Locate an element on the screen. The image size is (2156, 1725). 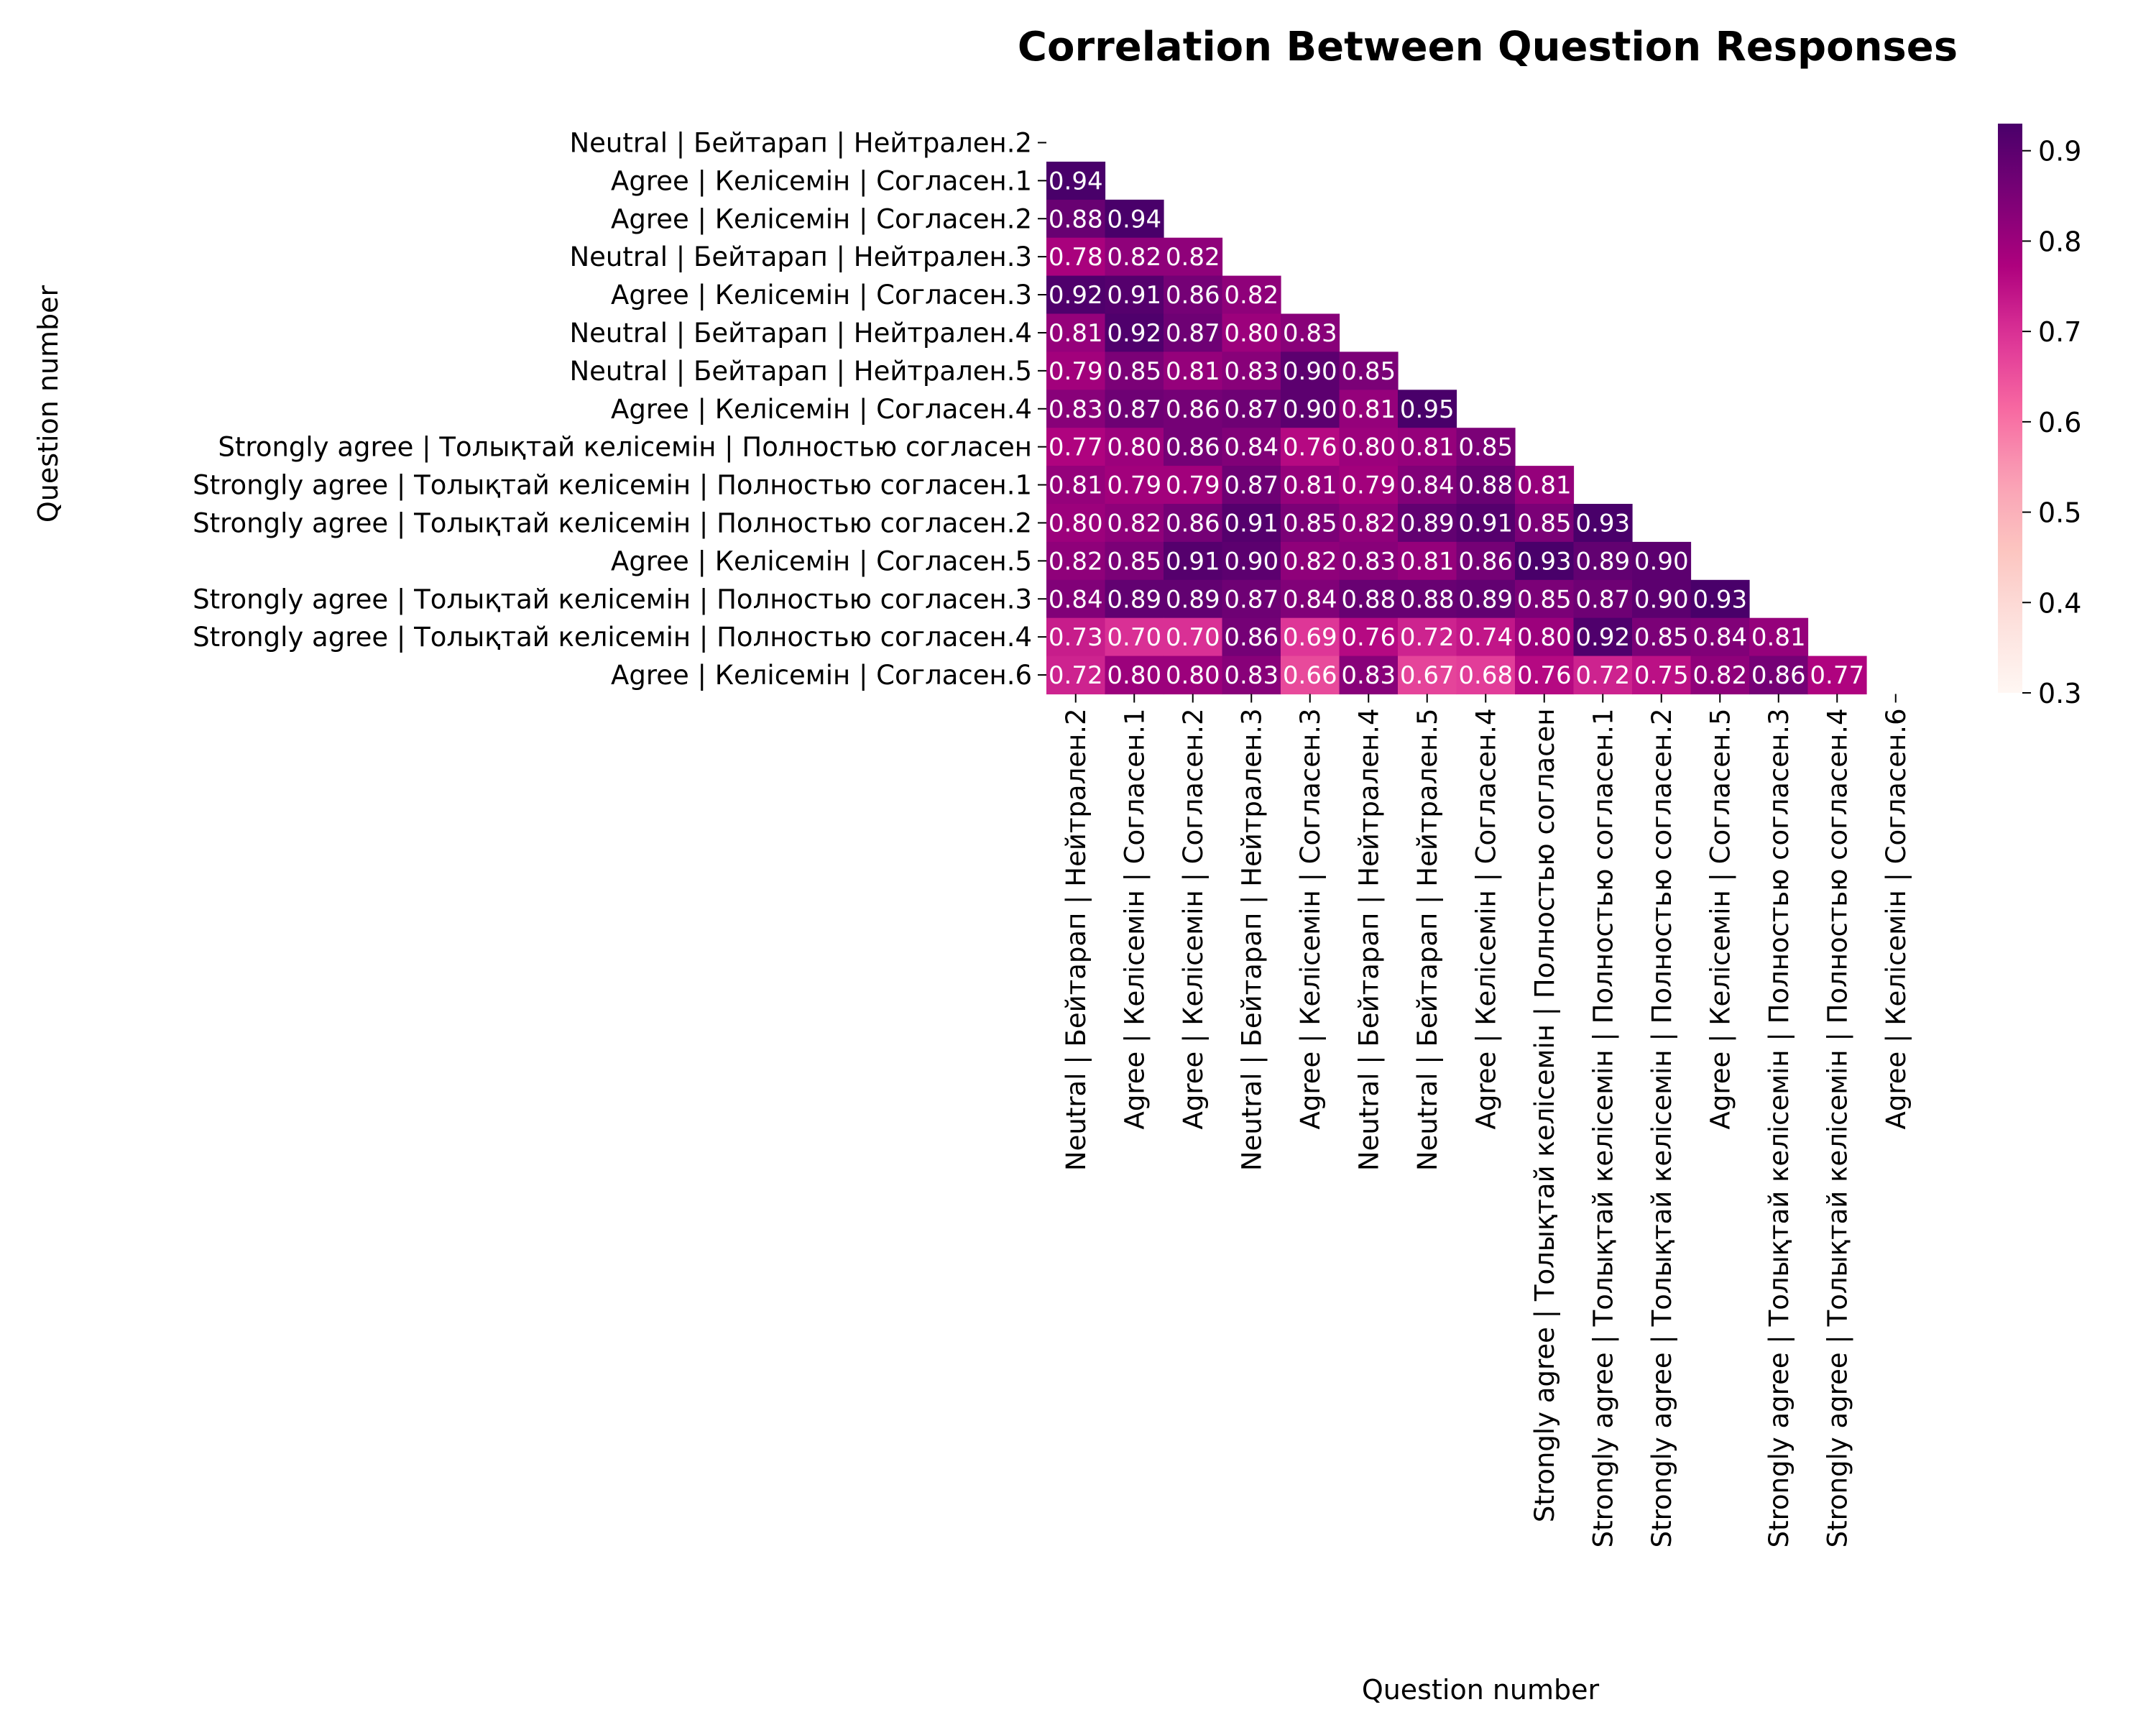
cell-value-label: 0.70 is located at coordinates (1134, 637).